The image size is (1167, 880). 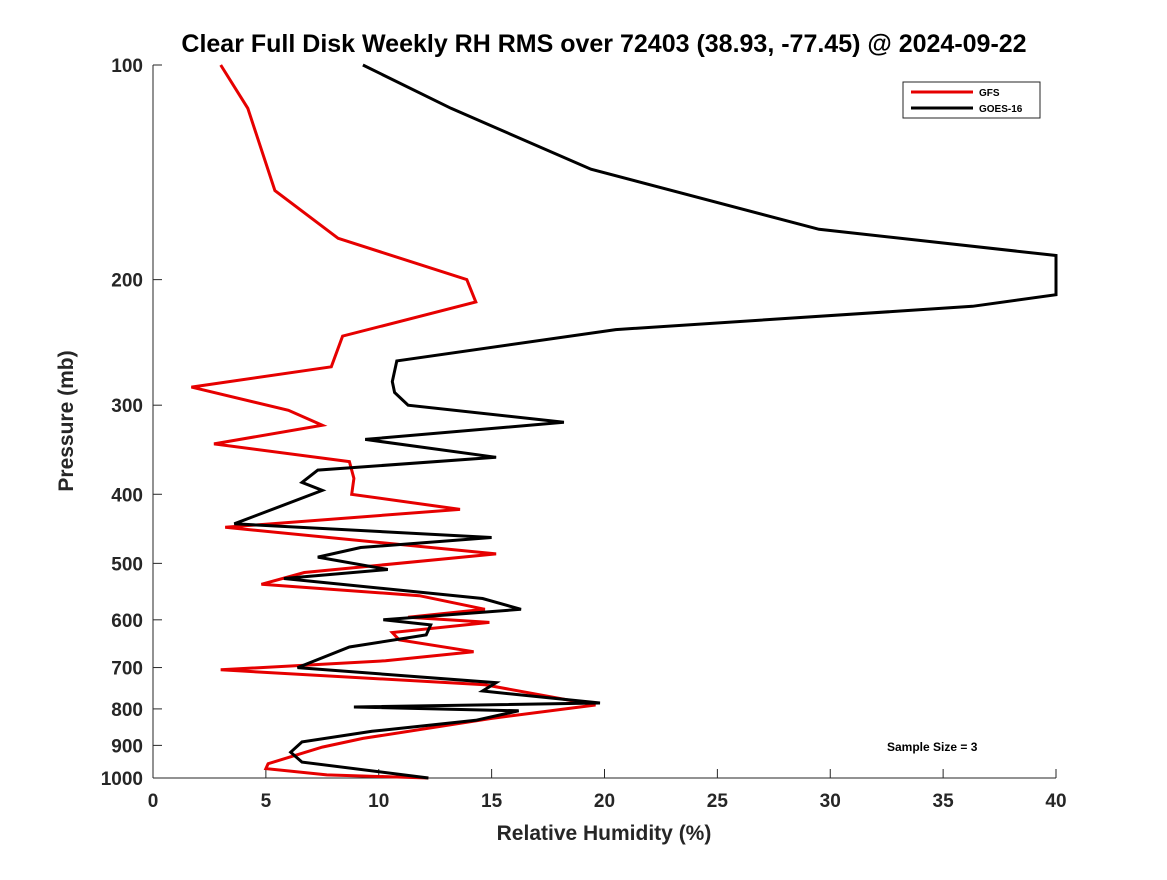 I want to click on legend-label: GOES-16, so click(x=1001, y=109).